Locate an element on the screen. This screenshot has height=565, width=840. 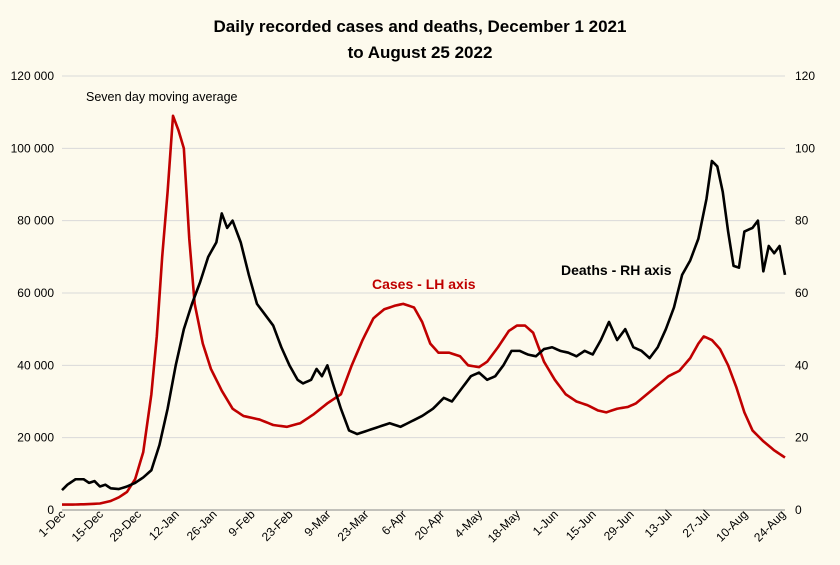
left-axis-tick-label: 0 is located at coordinates (50, 510).